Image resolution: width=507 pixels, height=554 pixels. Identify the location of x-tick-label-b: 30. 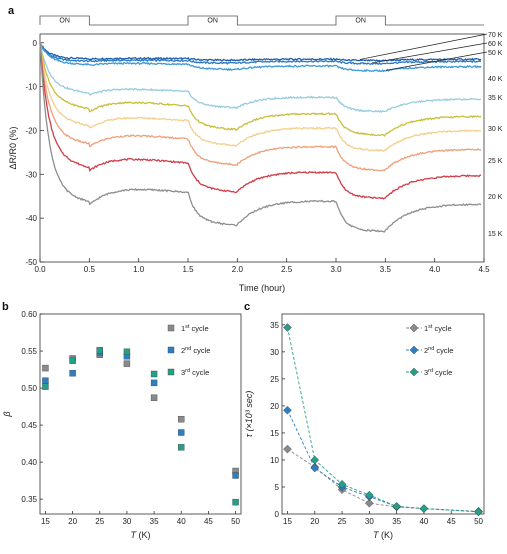
(126, 521).